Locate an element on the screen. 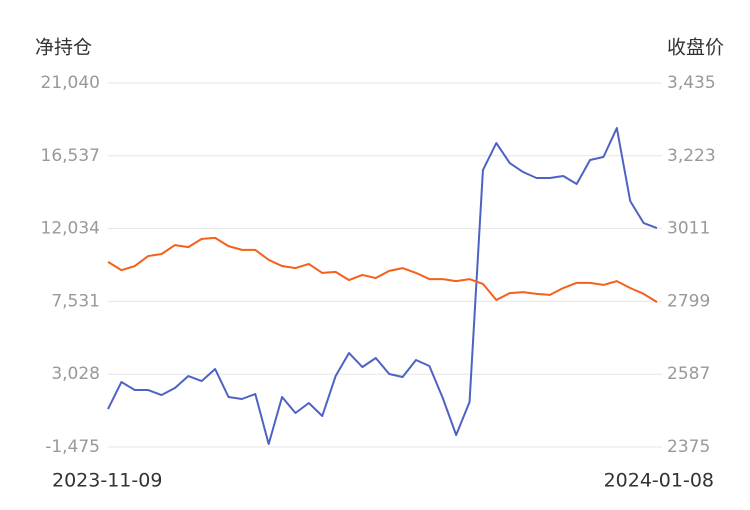 The height and width of the screenshot is (510, 750). y-tick-label: 21,040 is located at coordinates (70, 83).